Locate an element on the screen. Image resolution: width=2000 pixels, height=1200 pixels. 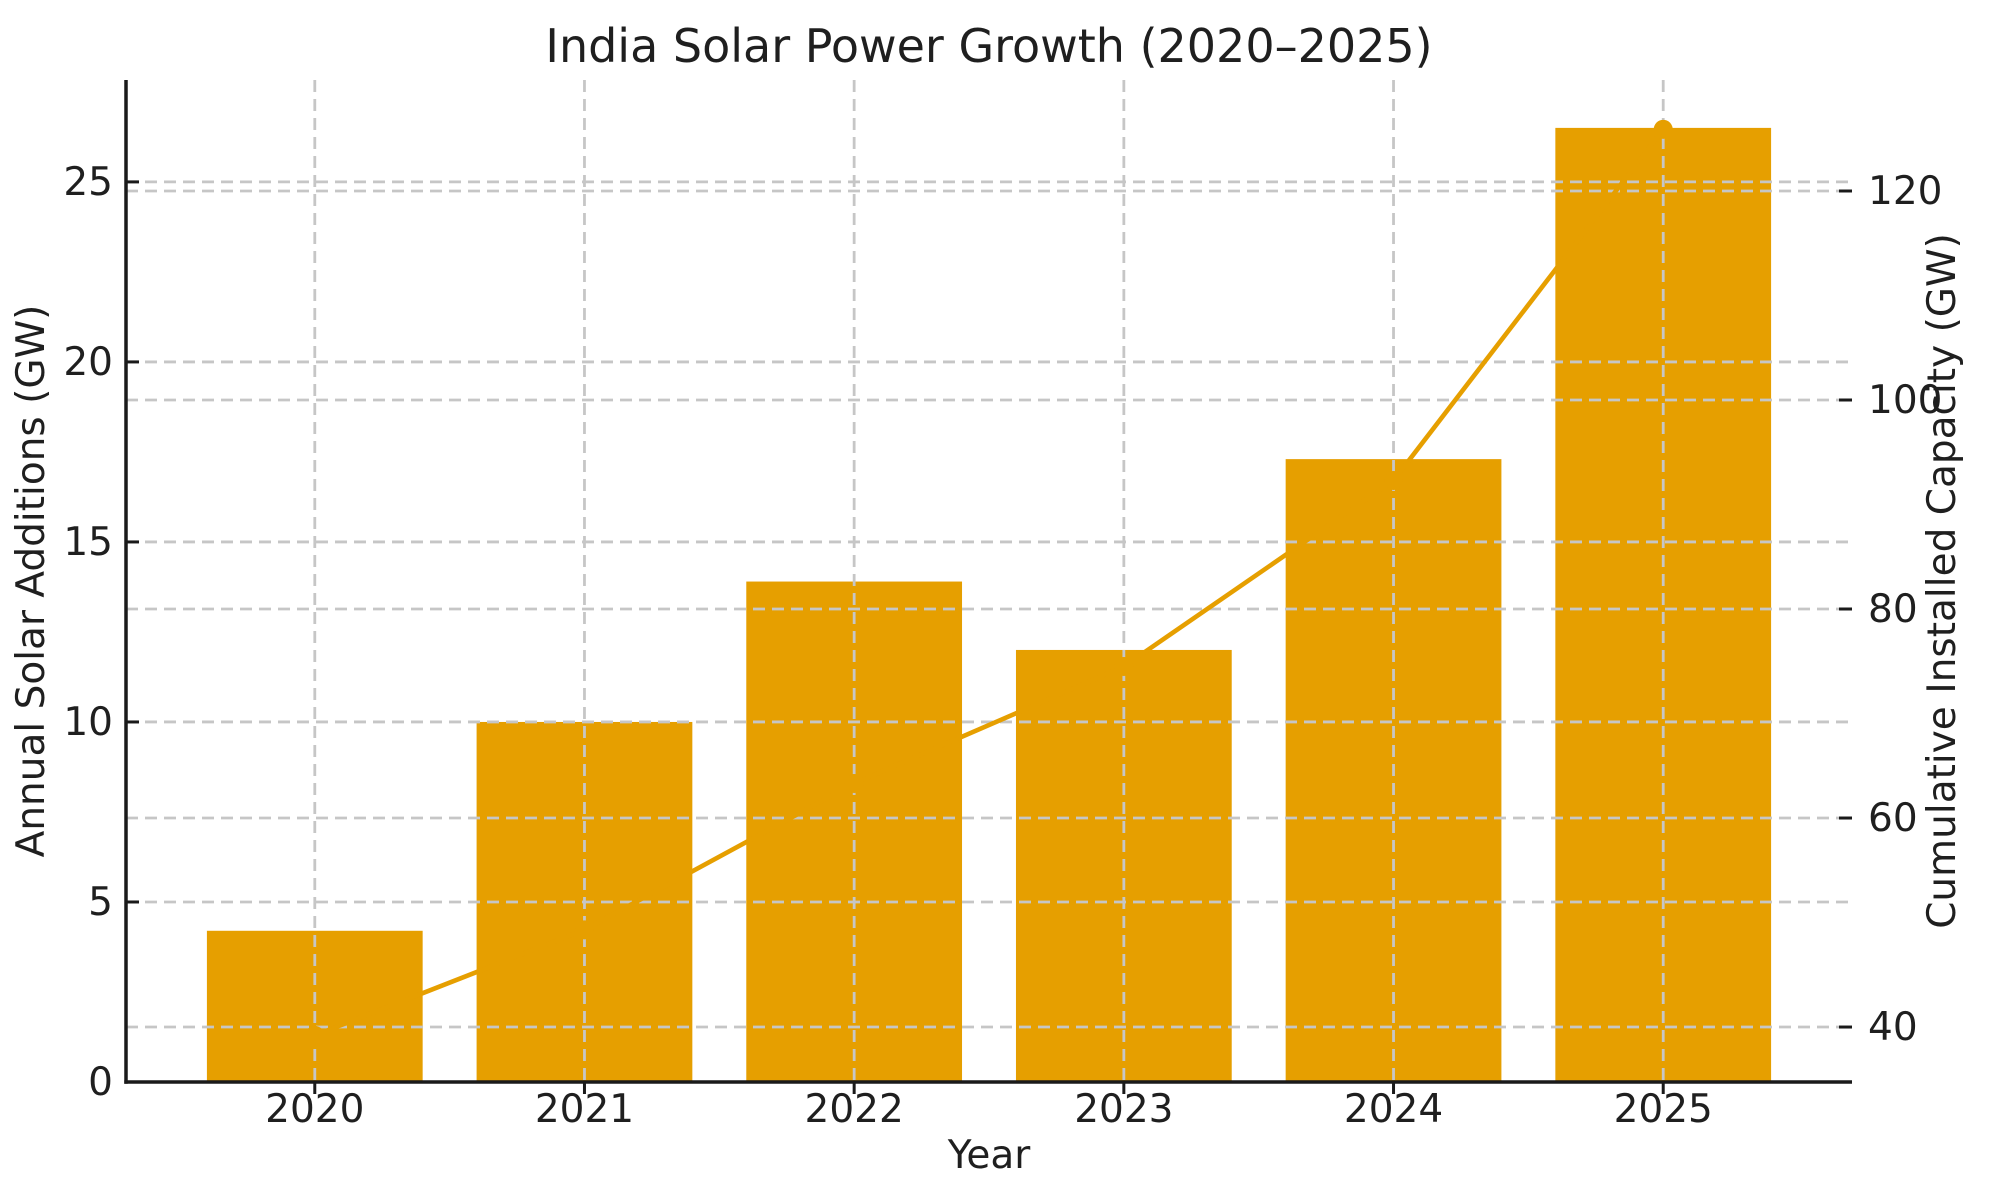
line-marker-2021 is located at coordinates (584, 930).